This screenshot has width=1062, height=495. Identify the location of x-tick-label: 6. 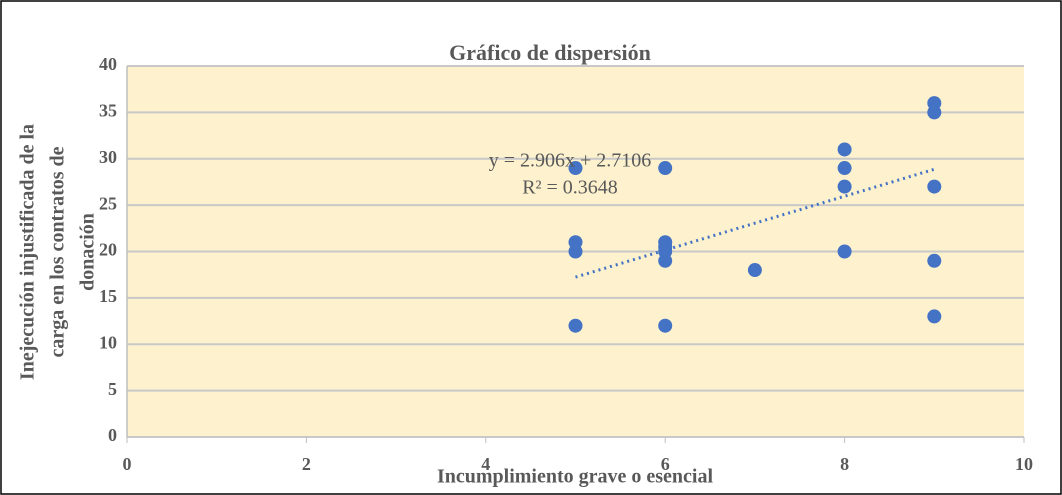
(665, 464).